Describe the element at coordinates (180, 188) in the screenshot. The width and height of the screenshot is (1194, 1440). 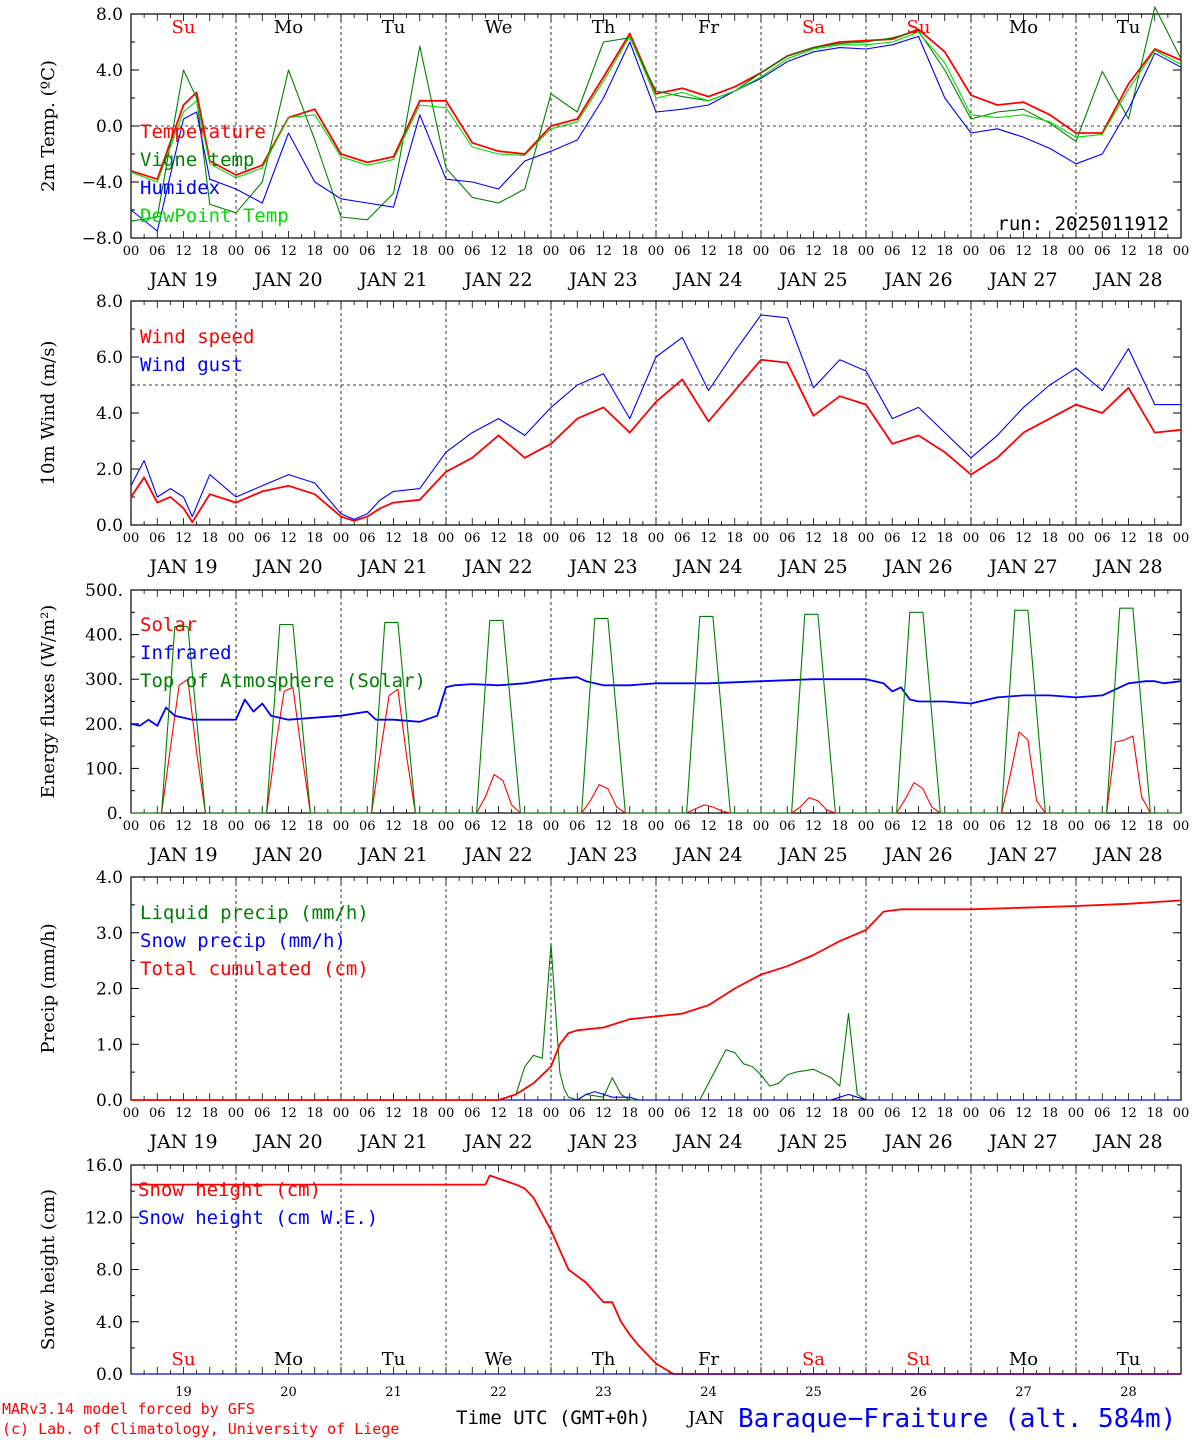
I see `legend-entry: Humidex` at that location.